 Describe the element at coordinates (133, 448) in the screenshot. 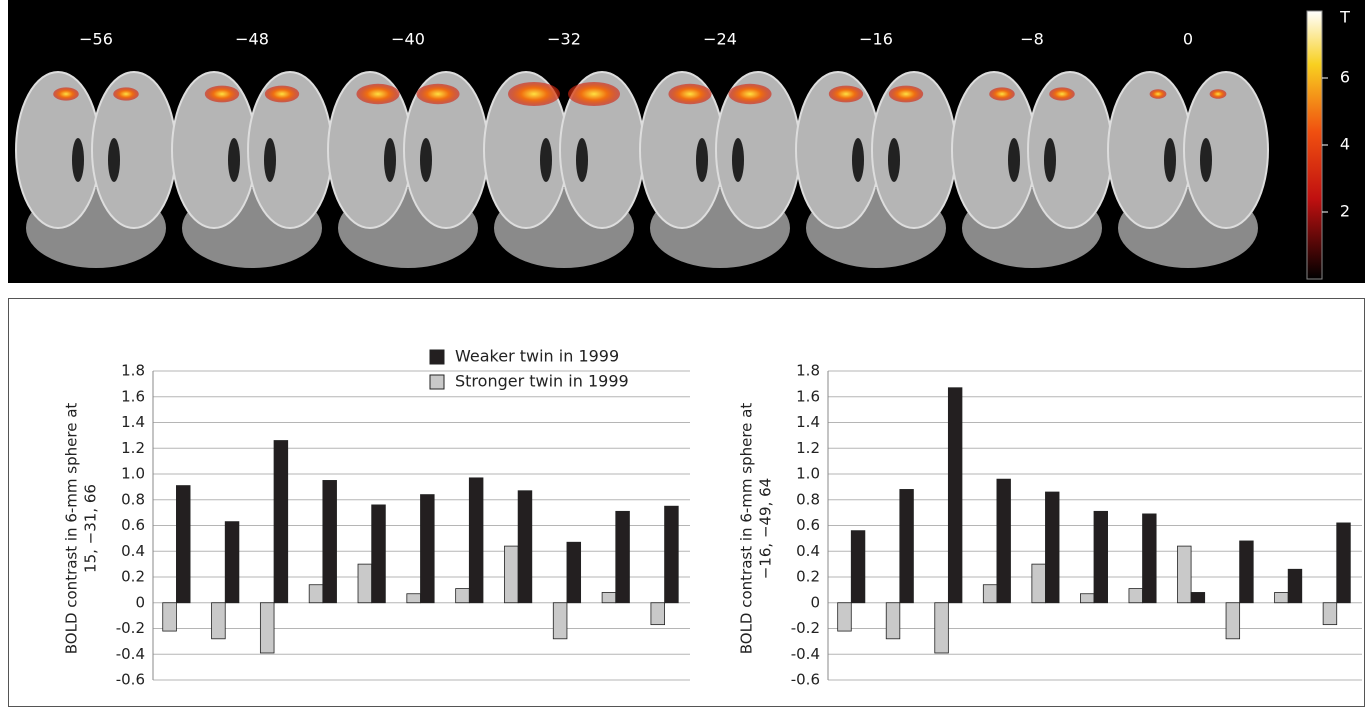

I see `y-tick-label: 1.2` at that location.